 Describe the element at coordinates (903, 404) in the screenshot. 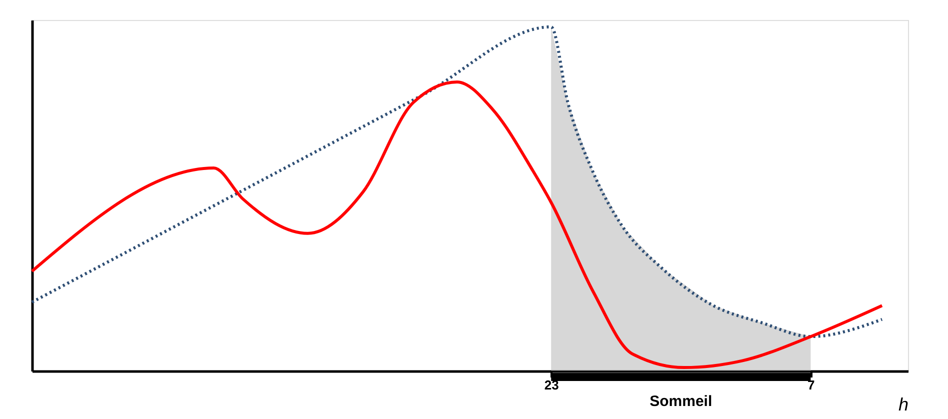

I see `x-axis-title: h` at that location.